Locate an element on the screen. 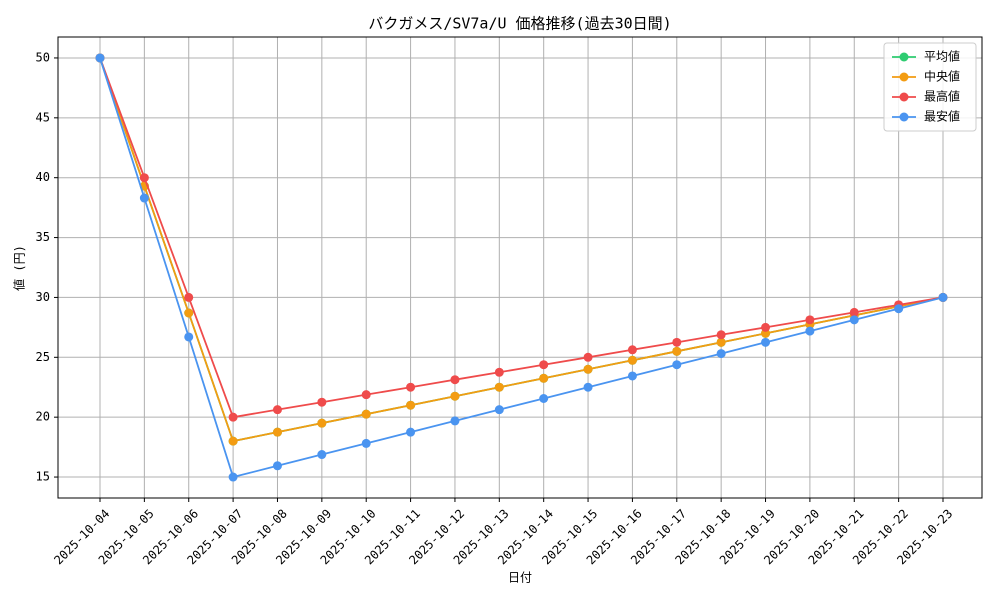 This screenshot has height=604, width=1000. legend-label: 最高値 is located at coordinates (942, 96).